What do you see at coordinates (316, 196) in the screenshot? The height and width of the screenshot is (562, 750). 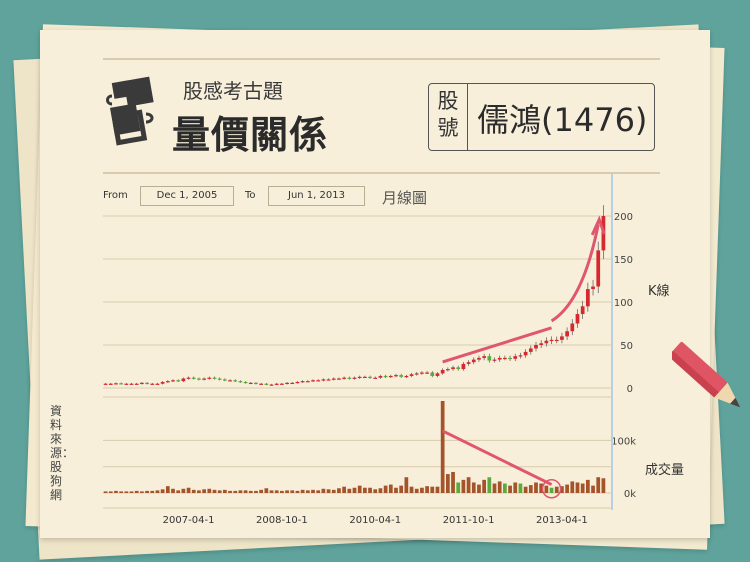 I see `to-date-input: Jun 1, 2013` at bounding box center [316, 196].